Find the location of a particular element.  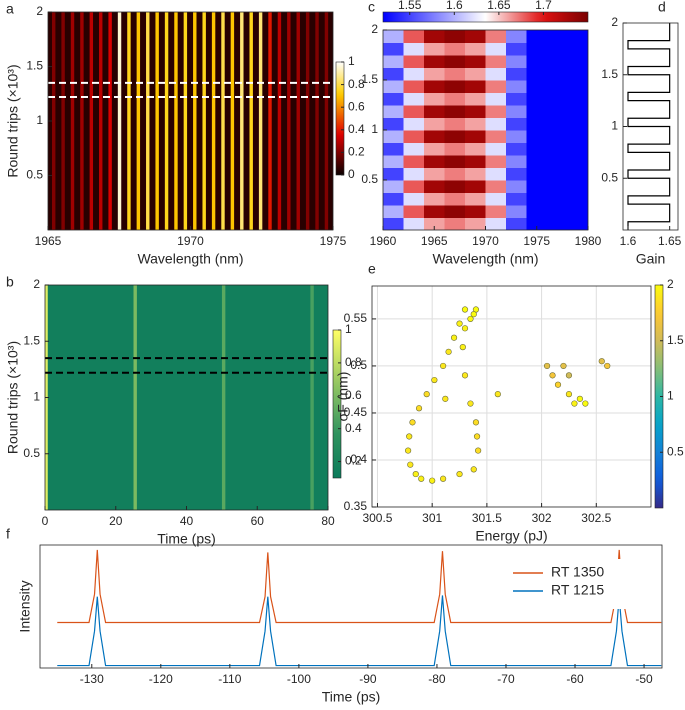

data-line is located at coordinates (649, 126).